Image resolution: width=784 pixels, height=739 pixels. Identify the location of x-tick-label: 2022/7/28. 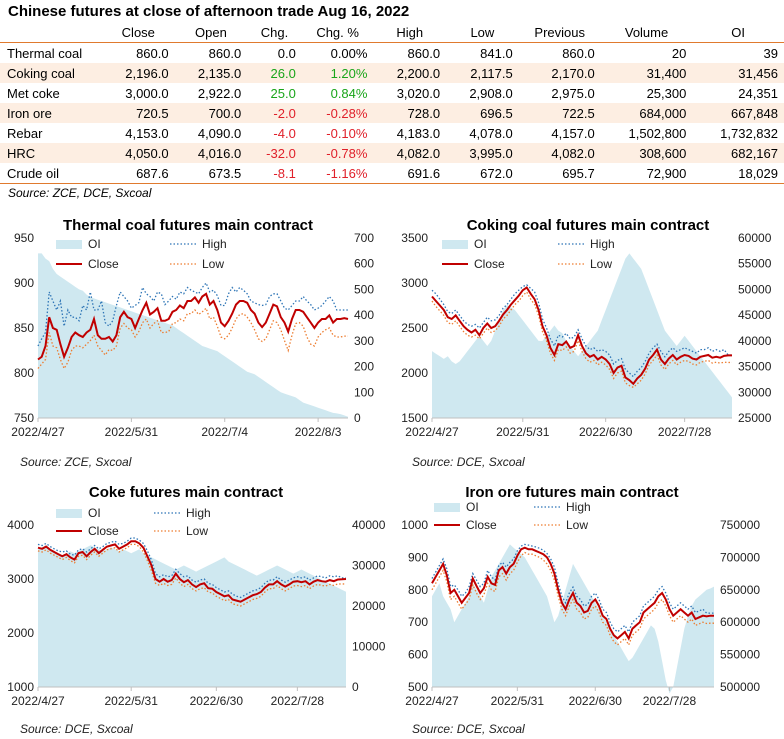
(670, 701).